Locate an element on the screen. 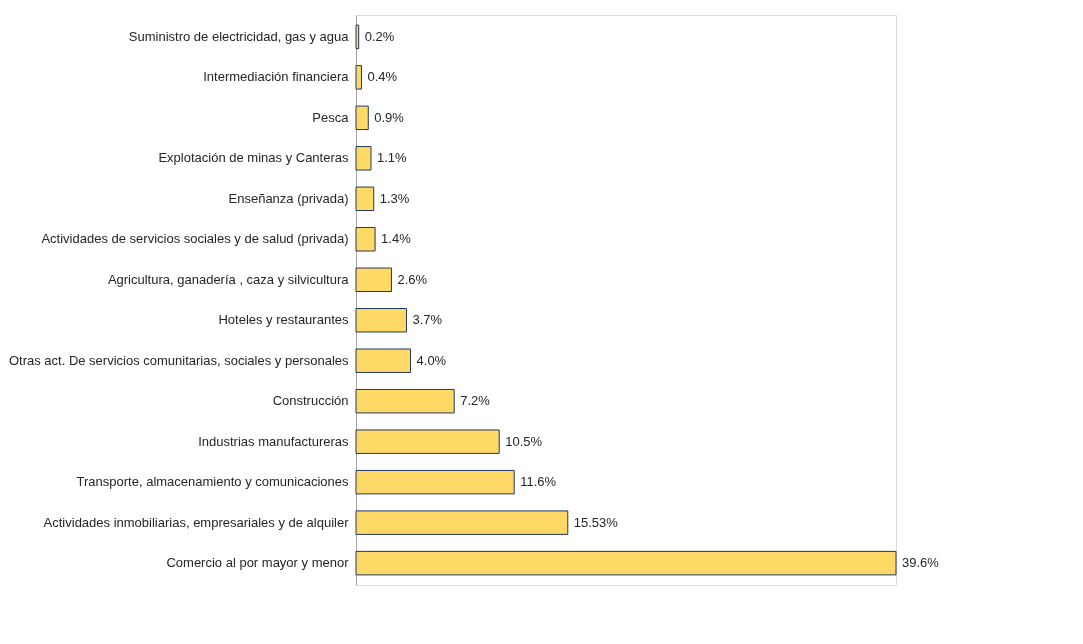  y-tick-label: Explotación de minas y Canteras is located at coordinates (253, 158).